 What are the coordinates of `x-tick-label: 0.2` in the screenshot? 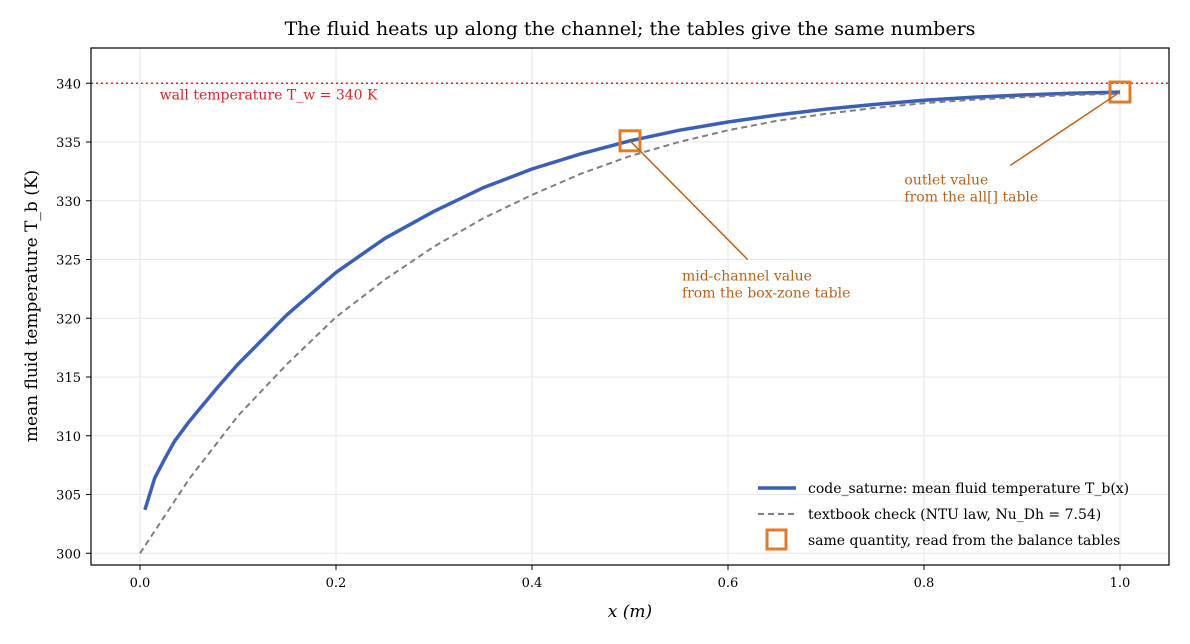 It's located at (336, 583).